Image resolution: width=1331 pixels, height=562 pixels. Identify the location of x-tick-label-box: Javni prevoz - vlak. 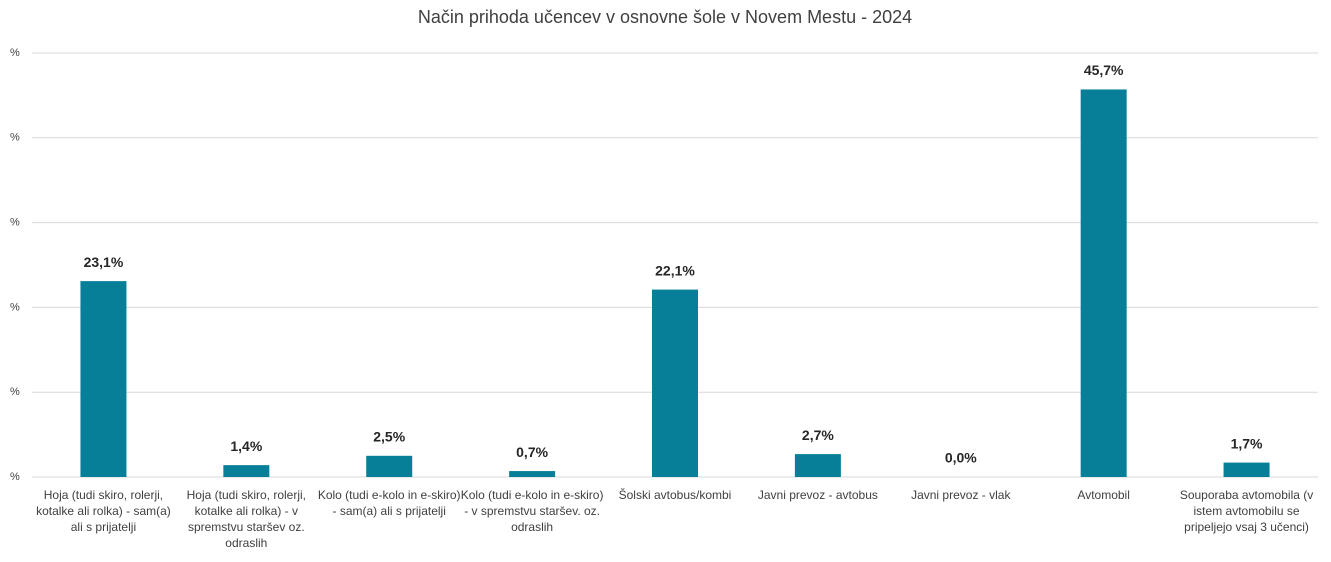
(961, 495).